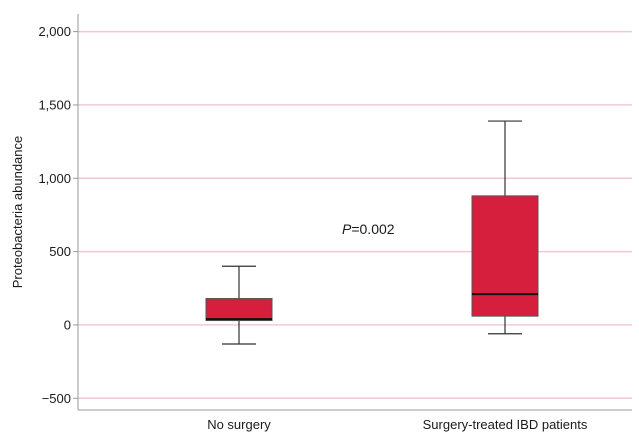  What do you see at coordinates (58, 215) in the screenshot?
I see `y-ticks: −500 0 500 1,000 1,500 2,000` at bounding box center [58, 215].